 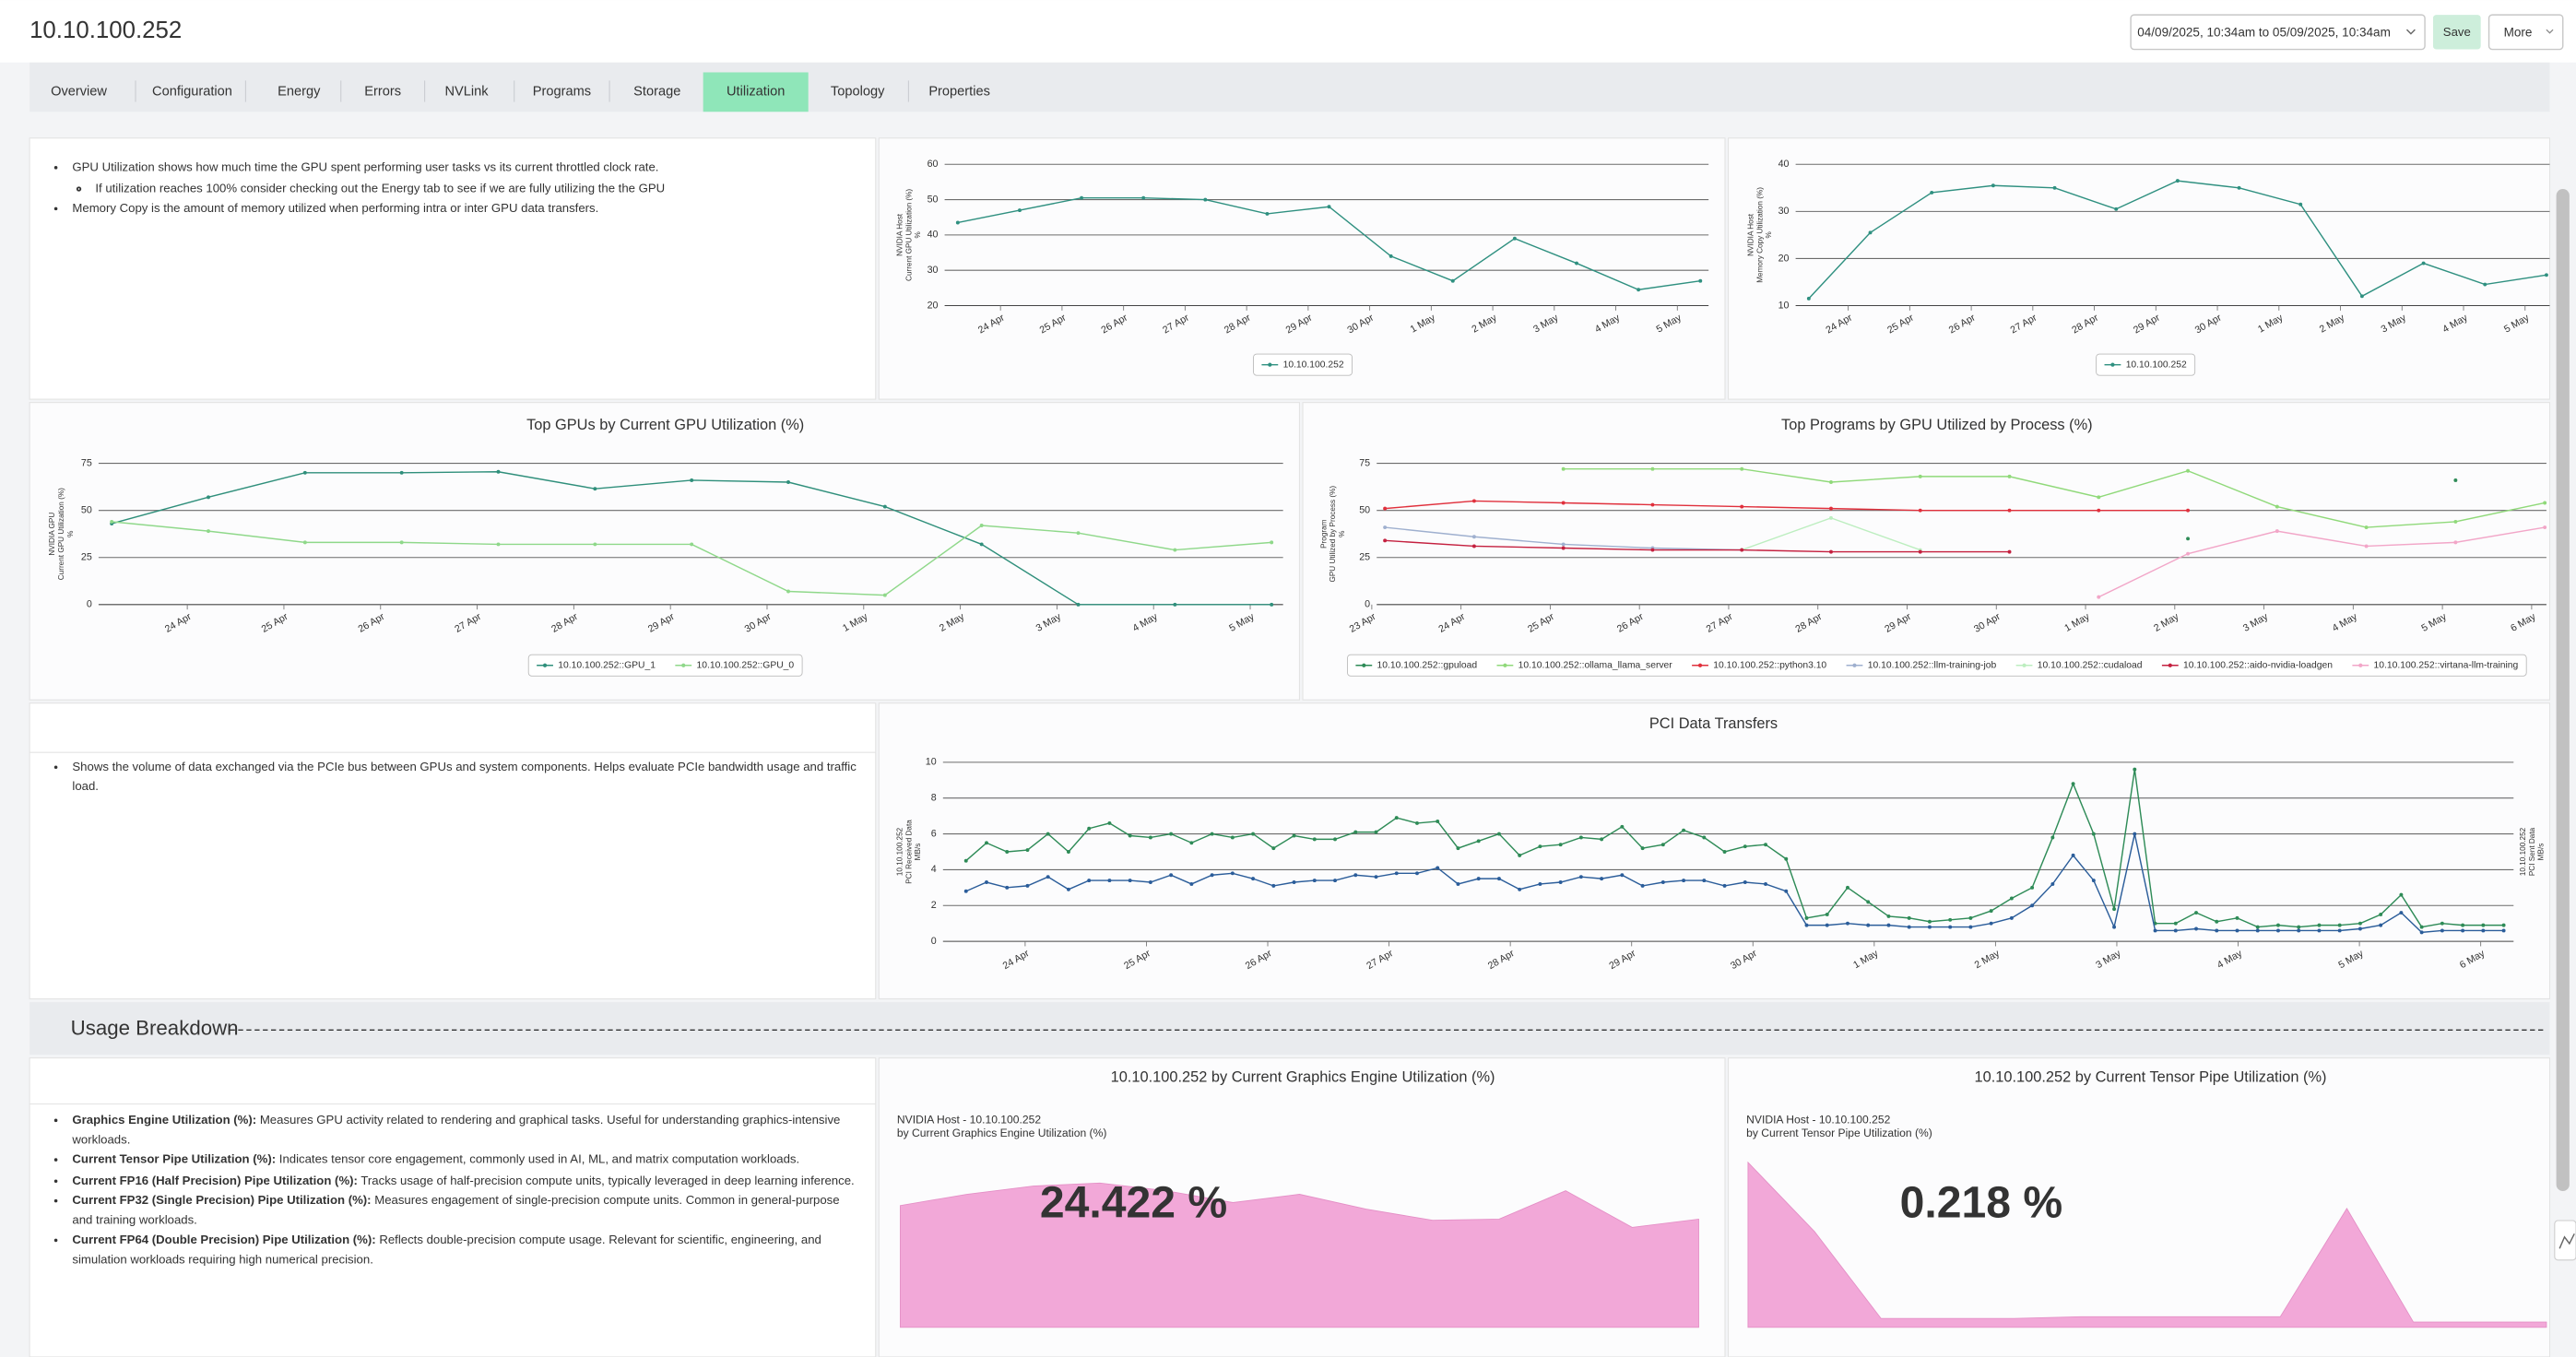 What do you see at coordinates (79, 92) in the screenshot?
I see `tab: Overview` at bounding box center [79, 92].